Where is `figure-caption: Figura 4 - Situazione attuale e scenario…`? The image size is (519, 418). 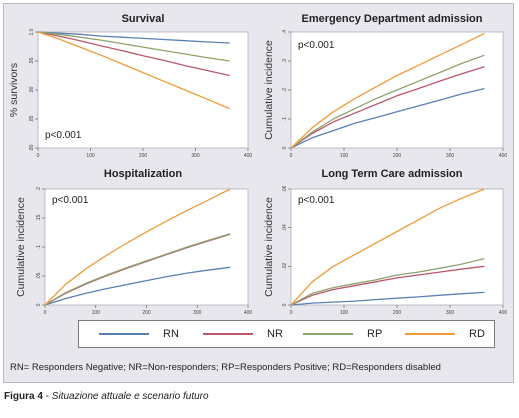 figure-caption: Figura 4 - Situazione attuale e scenario… is located at coordinates (106, 396).